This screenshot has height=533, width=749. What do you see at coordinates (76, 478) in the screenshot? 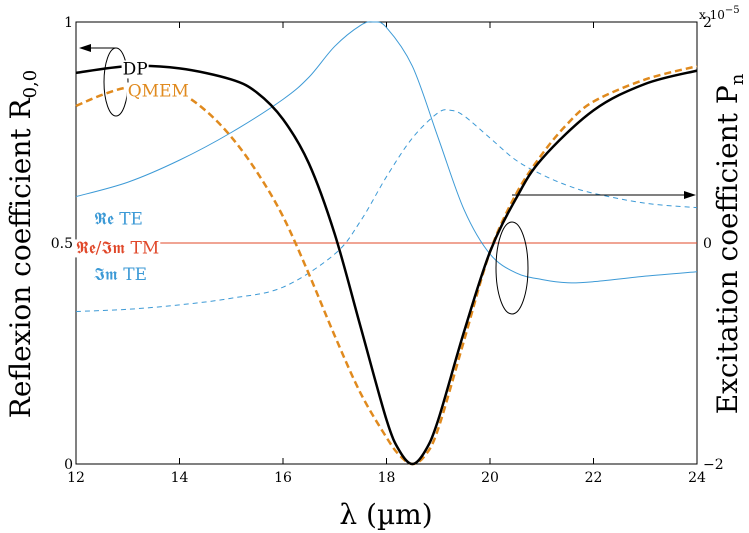
I see `x-tick-label: 12` at bounding box center [76, 478].